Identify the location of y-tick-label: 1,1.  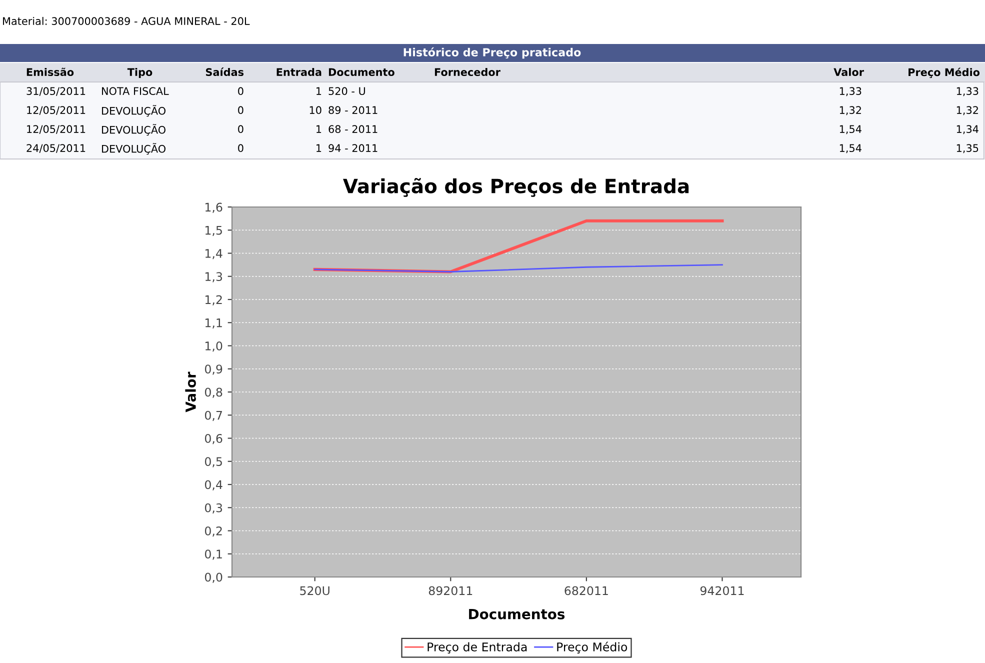
(213, 323).